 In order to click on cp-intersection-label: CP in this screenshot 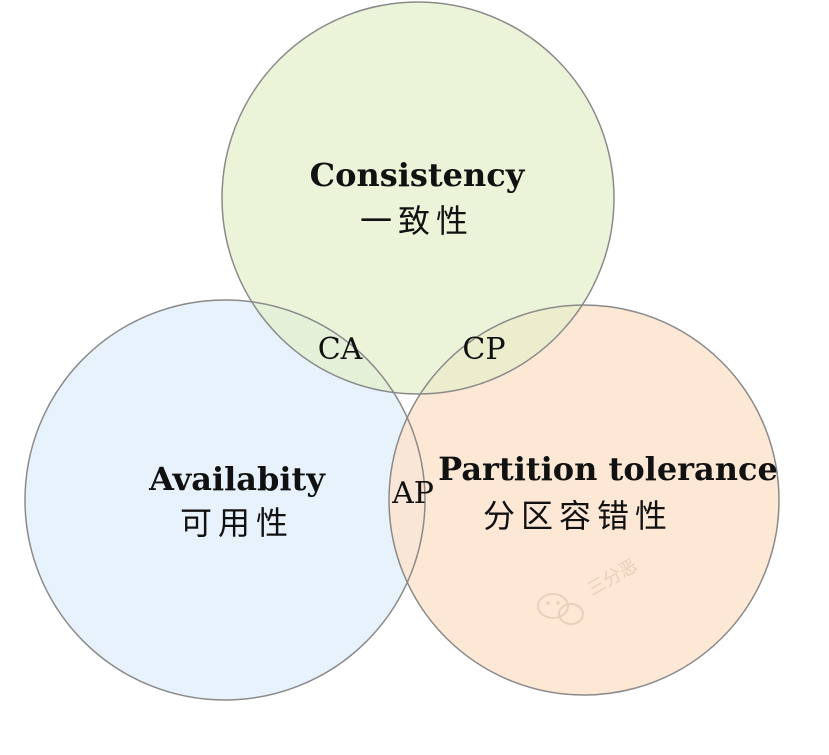, I will do `click(483, 349)`.